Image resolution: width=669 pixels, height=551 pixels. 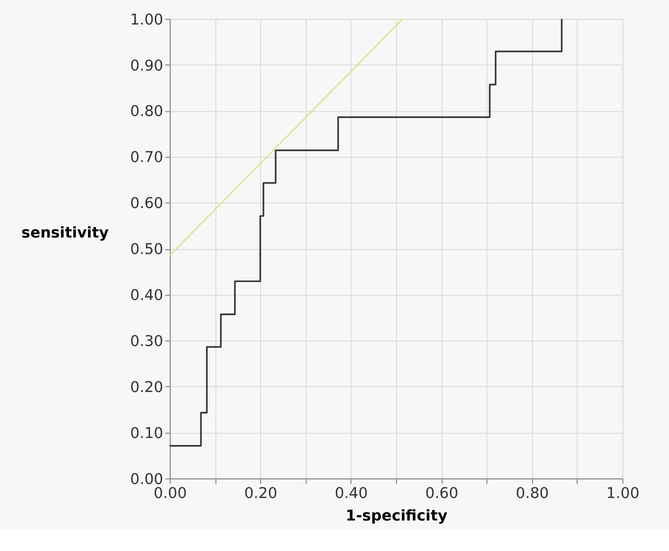 What do you see at coordinates (532, 493) in the screenshot?
I see `x-tick-label: 0.80` at bounding box center [532, 493].